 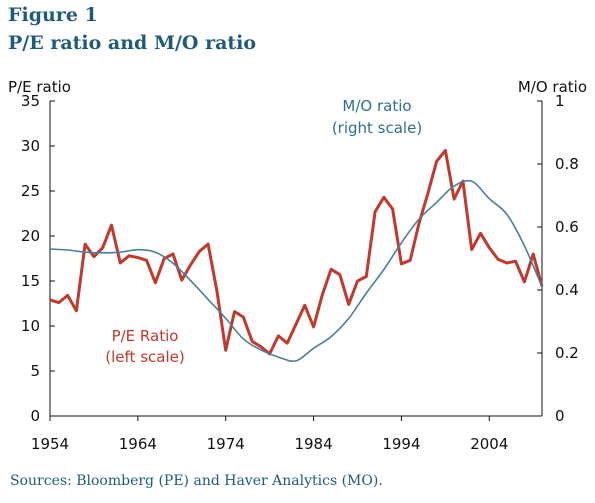 I want to click on left-tick-label: 10, so click(x=30, y=326).